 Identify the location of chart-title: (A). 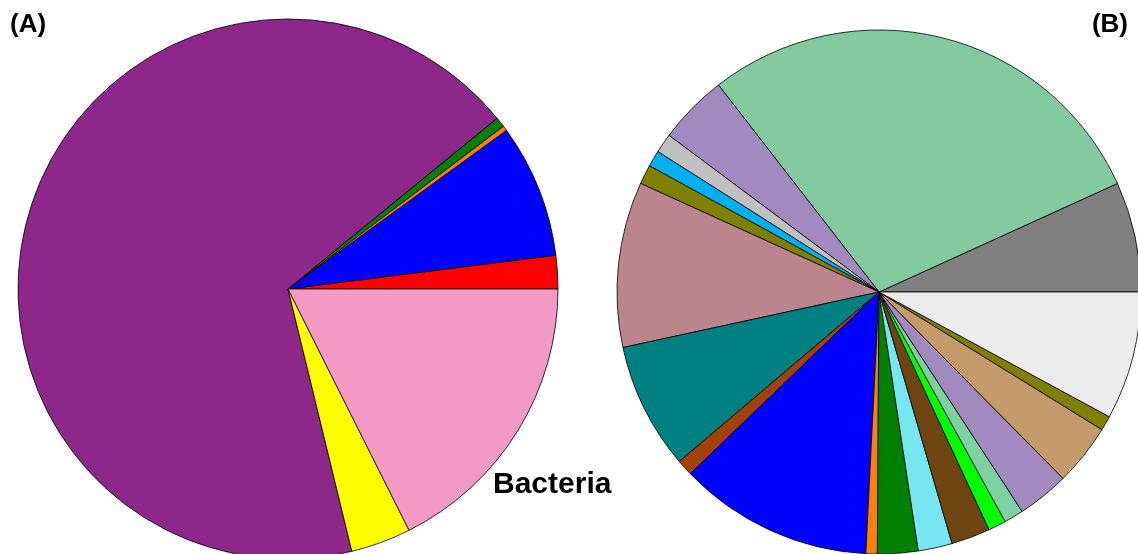
(28, 23).